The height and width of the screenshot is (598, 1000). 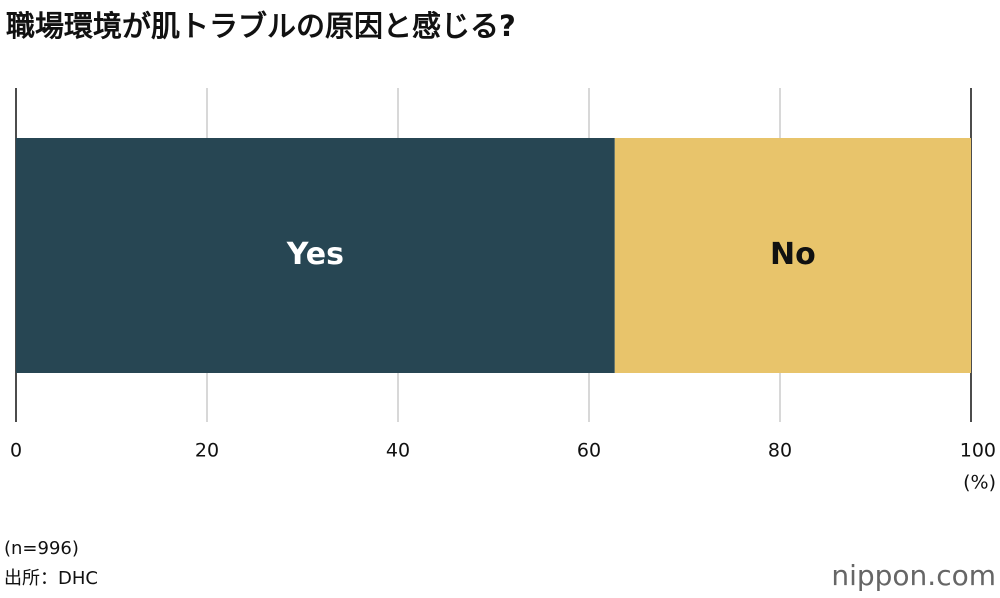 I want to click on x-tick-label: 80, so click(x=780, y=451).